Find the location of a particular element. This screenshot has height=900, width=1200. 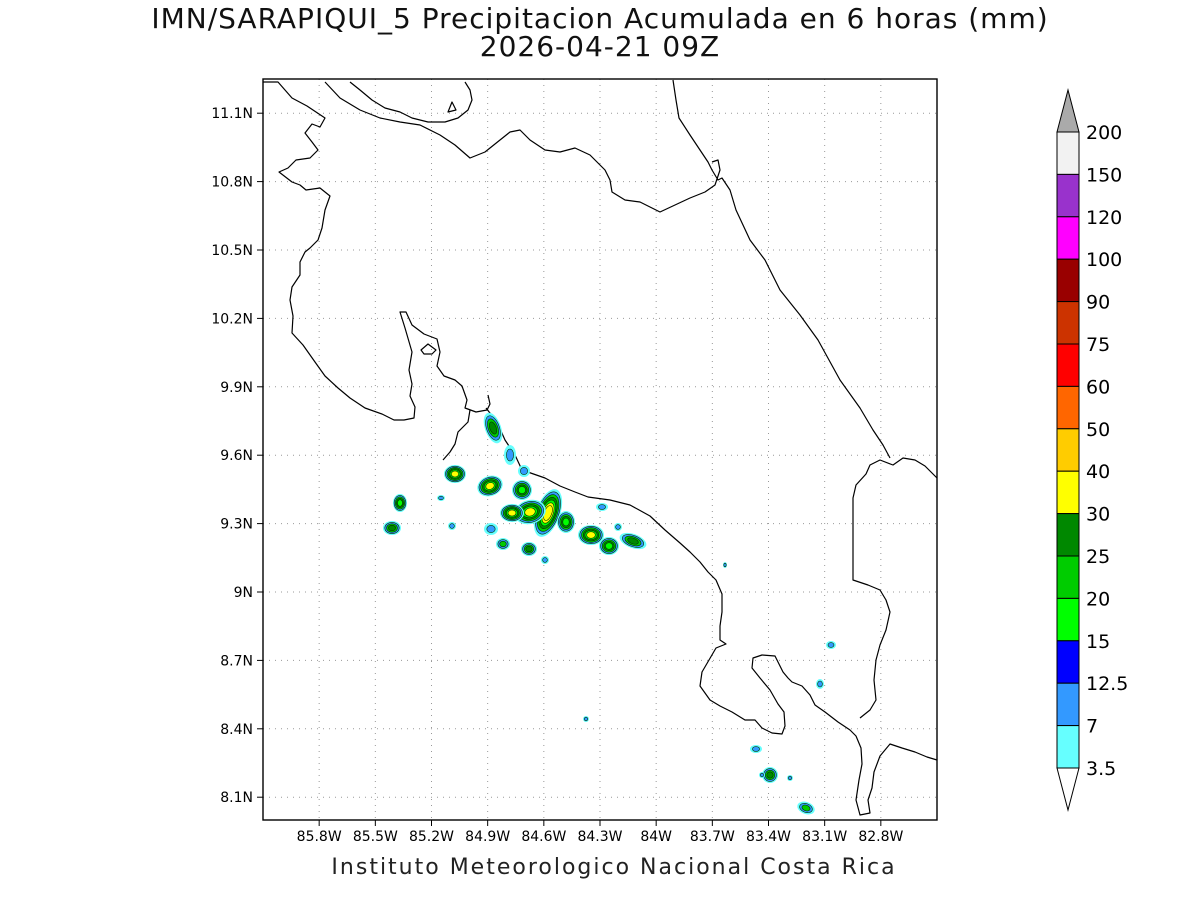

lon-tick-label: 84.6W is located at coordinates (543, 837).